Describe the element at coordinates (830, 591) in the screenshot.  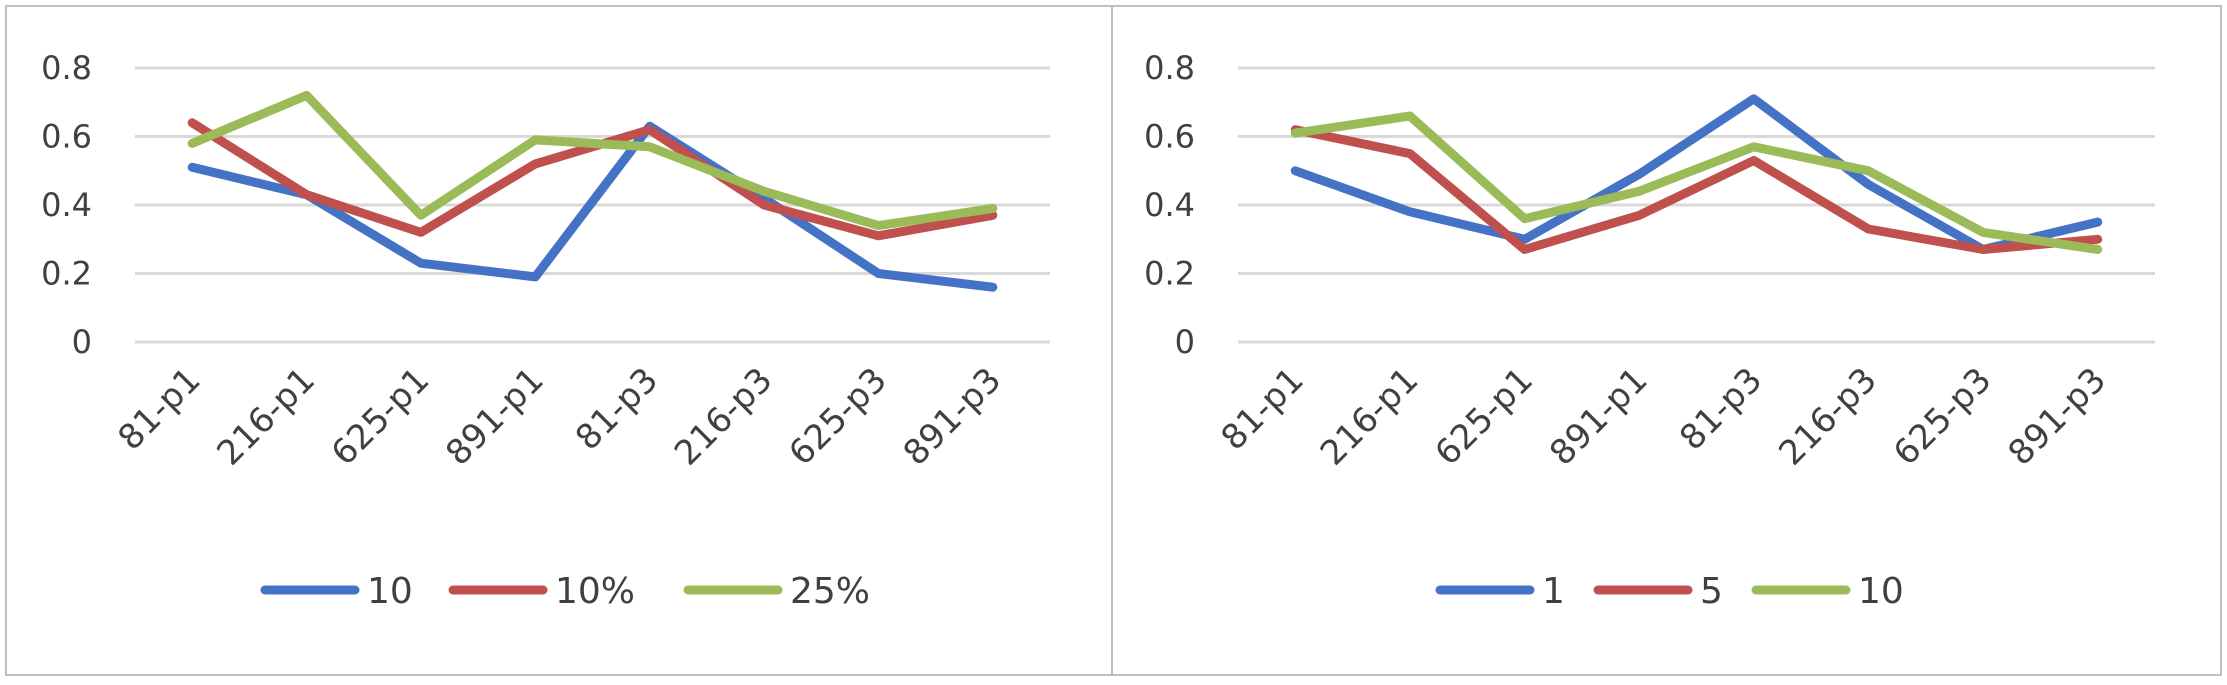
I see `legend-label: 25%` at that location.